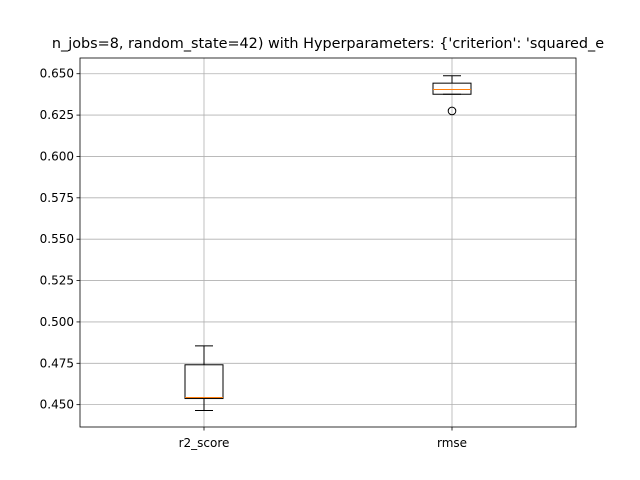 Image resolution: width=640 pixels, height=480 pixels. I want to click on box-r2_score, so click(204, 382).